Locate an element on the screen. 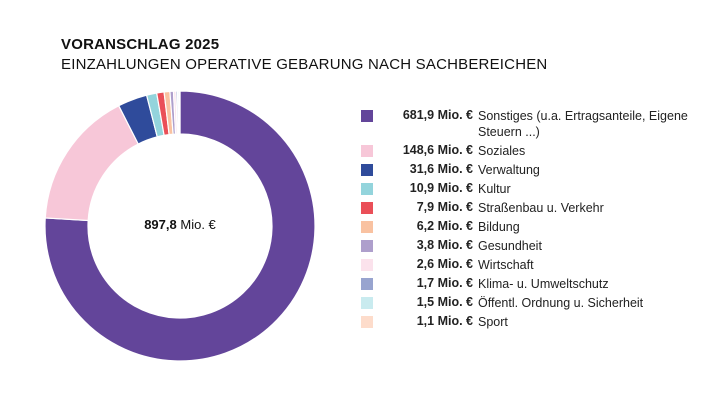 This screenshot has height=405, width=720. legend-value: 1,7 Mio. € is located at coordinates (444, 283).